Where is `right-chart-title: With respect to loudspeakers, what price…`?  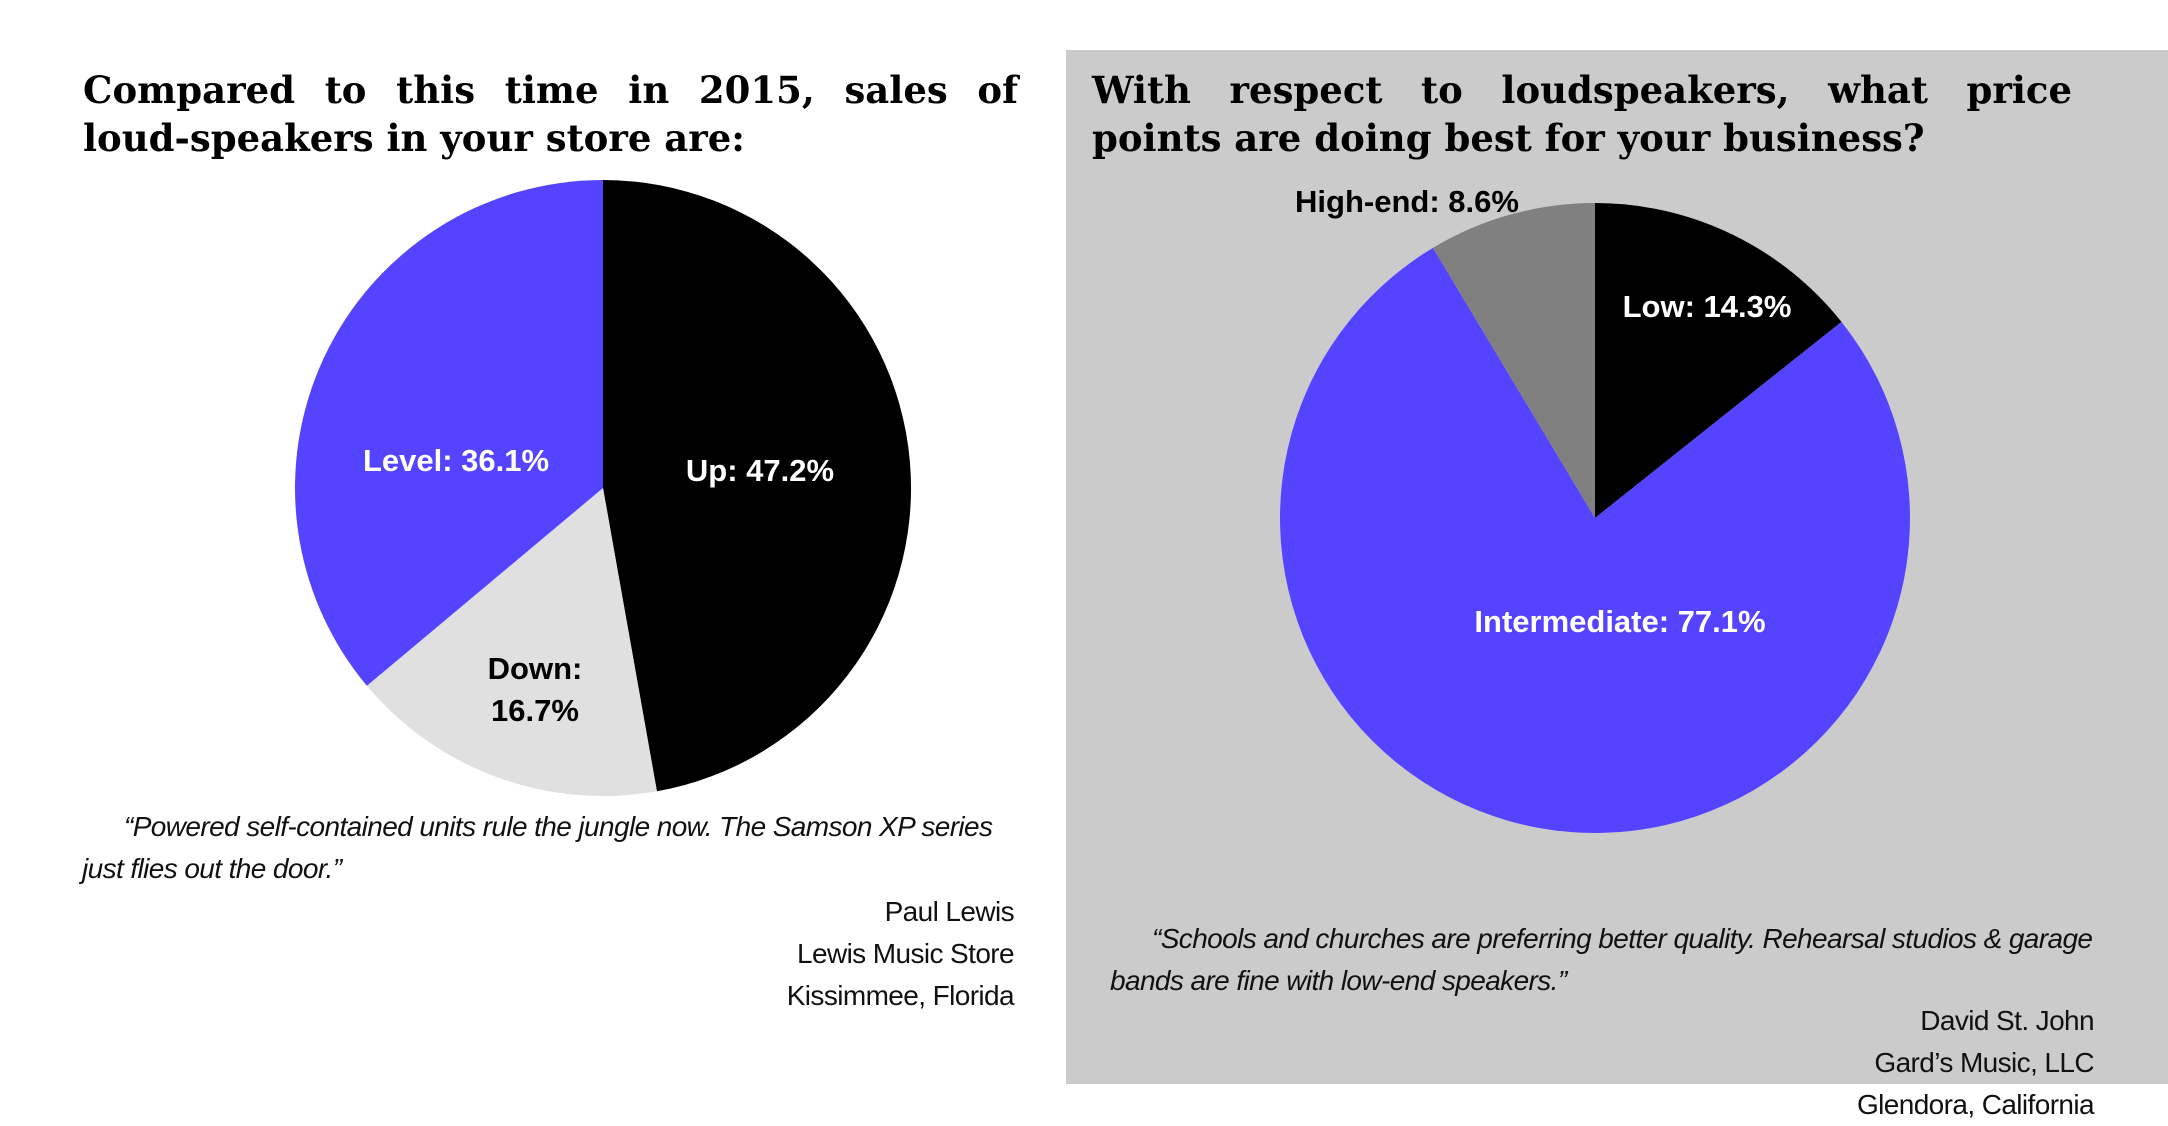
right-chart-title: With respect to loudspeakers, what price… is located at coordinates (1582, 114).